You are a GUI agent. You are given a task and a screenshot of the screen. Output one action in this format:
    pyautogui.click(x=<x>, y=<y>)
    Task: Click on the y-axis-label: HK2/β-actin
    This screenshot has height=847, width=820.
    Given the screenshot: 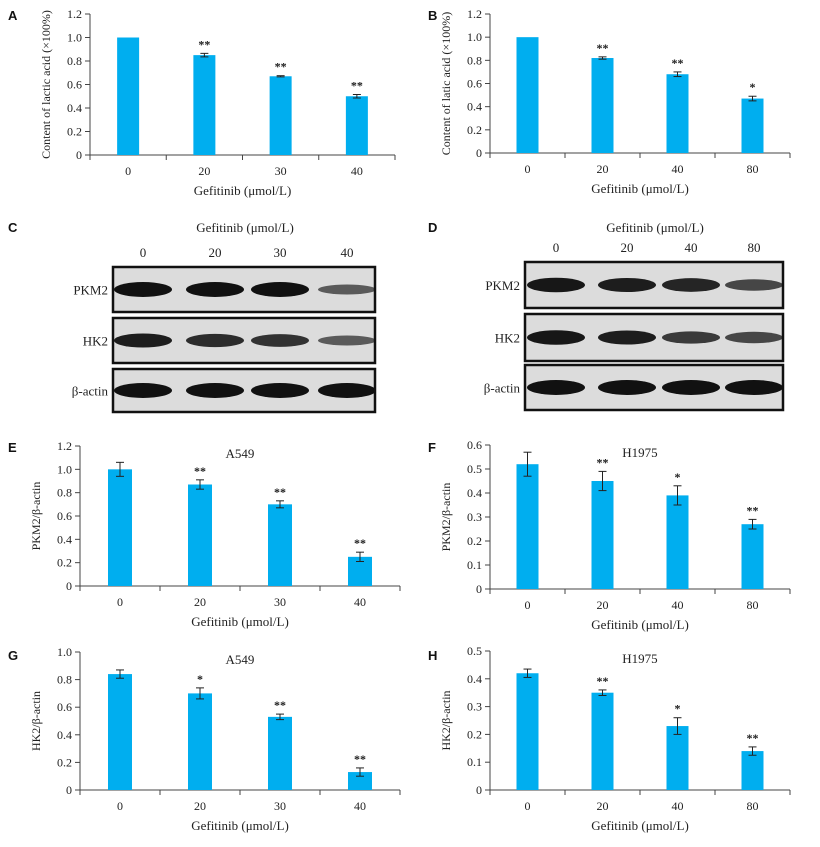 What is the action you would take?
    pyautogui.click(x=446, y=720)
    